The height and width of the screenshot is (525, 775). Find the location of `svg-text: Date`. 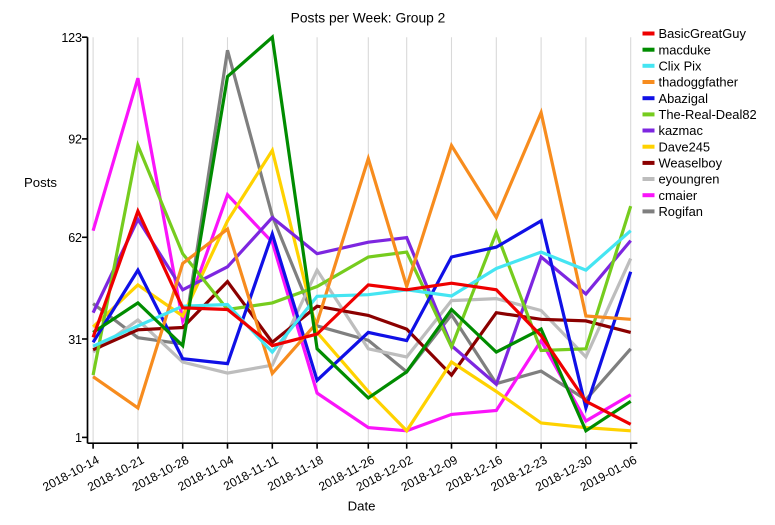

svg-text: Date is located at coordinates (362, 506).